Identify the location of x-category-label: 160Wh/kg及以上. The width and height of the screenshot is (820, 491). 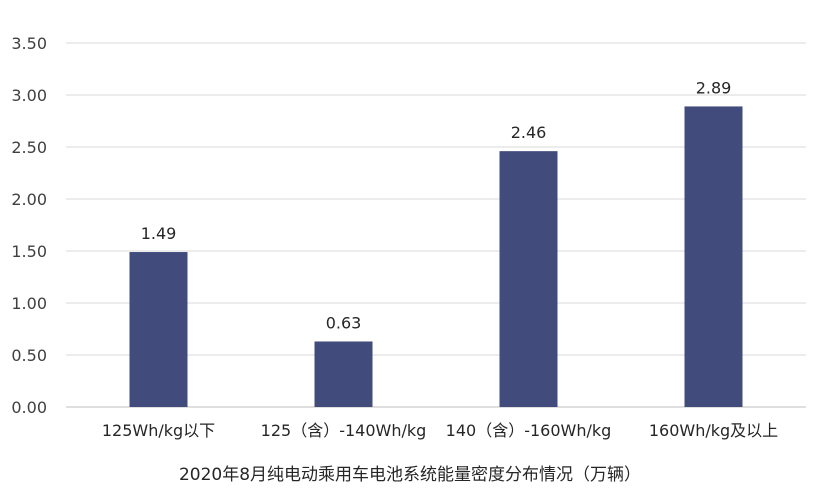
(713, 430).